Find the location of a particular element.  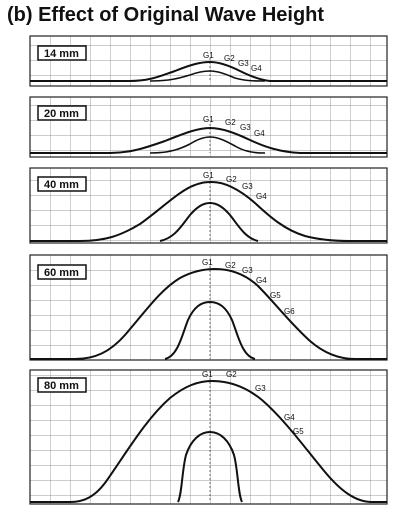

panel-20mm: 20 mm G1 G2 G3 G4 is located at coordinates (208, 127).